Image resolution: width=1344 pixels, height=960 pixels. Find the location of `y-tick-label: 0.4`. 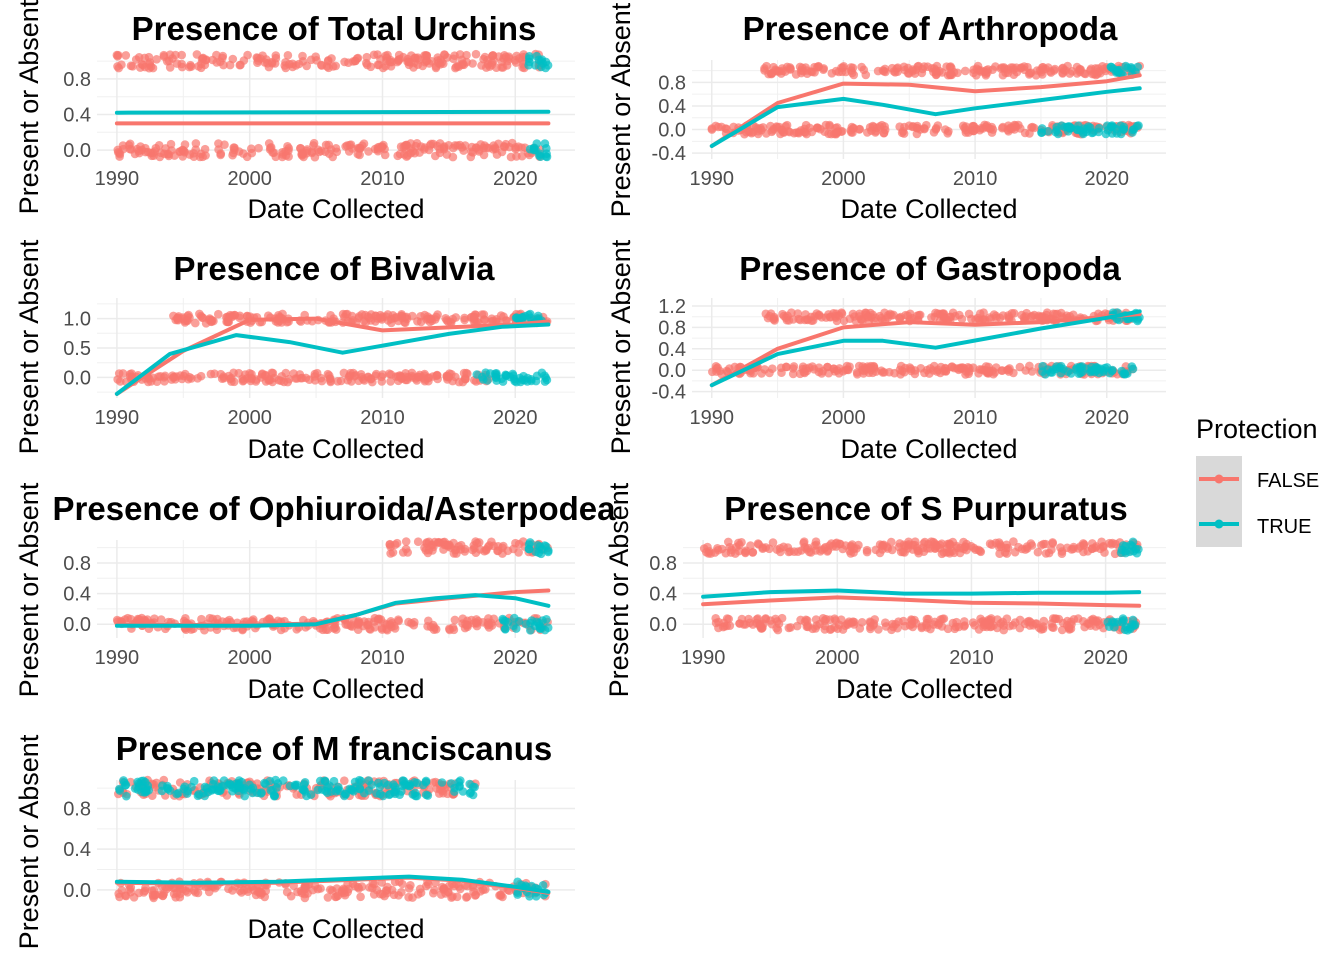

y-tick-label: 0.4 is located at coordinates (77, 595).